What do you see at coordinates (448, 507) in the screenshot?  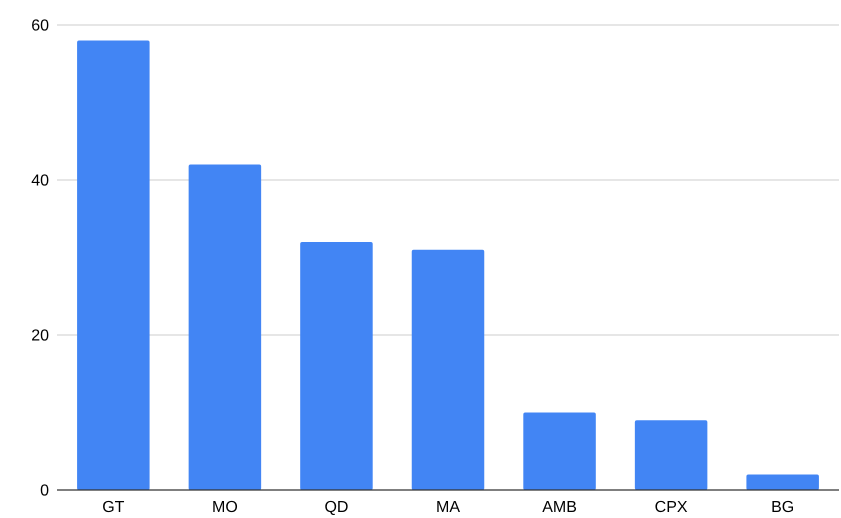 I see `x-tick-label: MA` at bounding box center [448, 507].